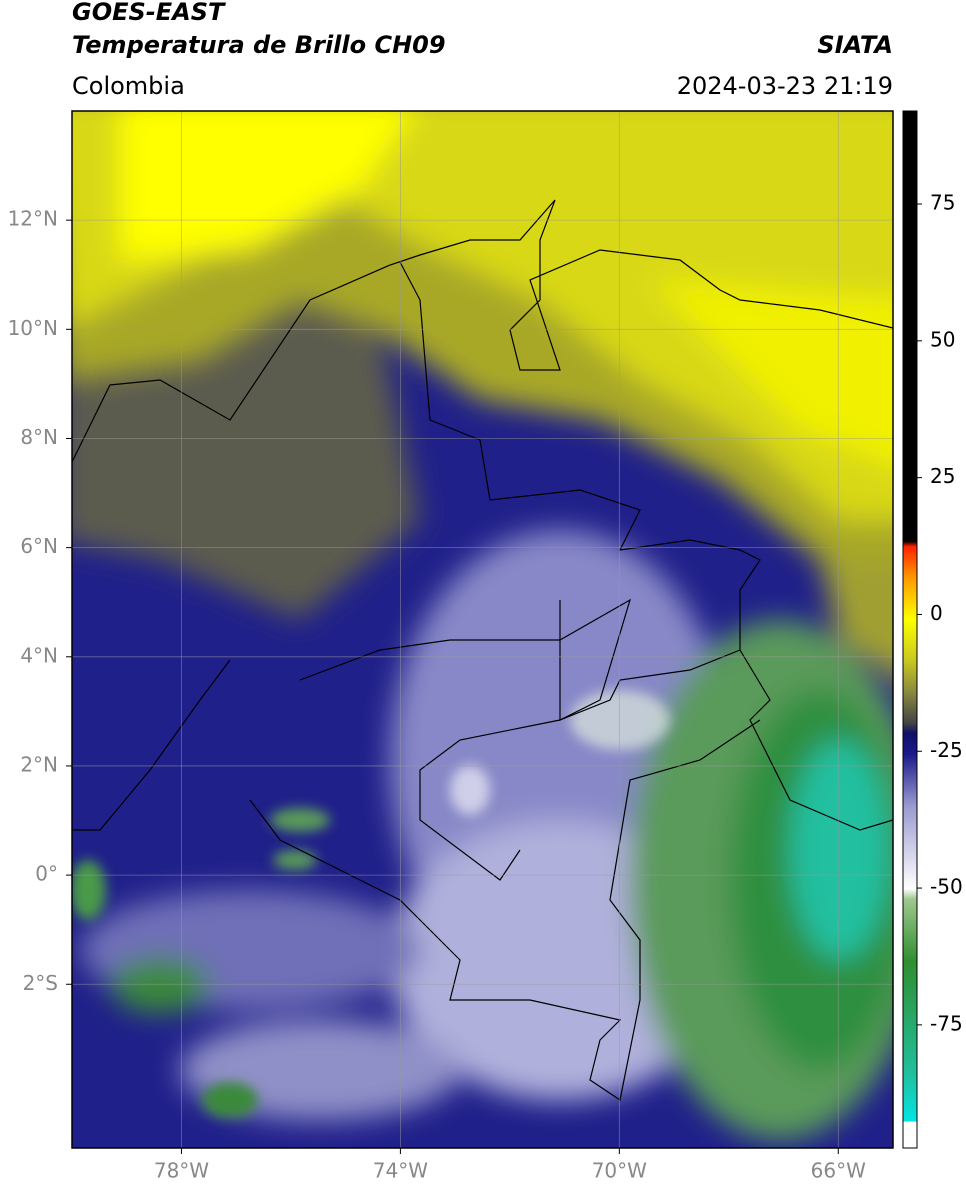  What do you see at coordinates (33, 328) in the screenshot?
I see `y-tick-label: 10°N` at bounding box center [33, 328].